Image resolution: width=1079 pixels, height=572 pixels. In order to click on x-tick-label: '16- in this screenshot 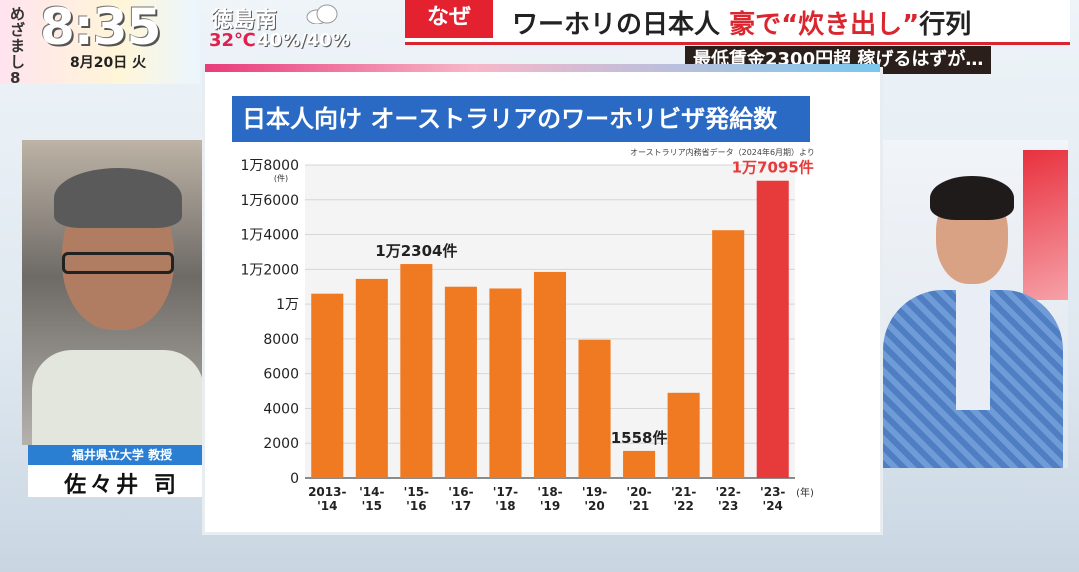, I will do `click(460, 492)`.